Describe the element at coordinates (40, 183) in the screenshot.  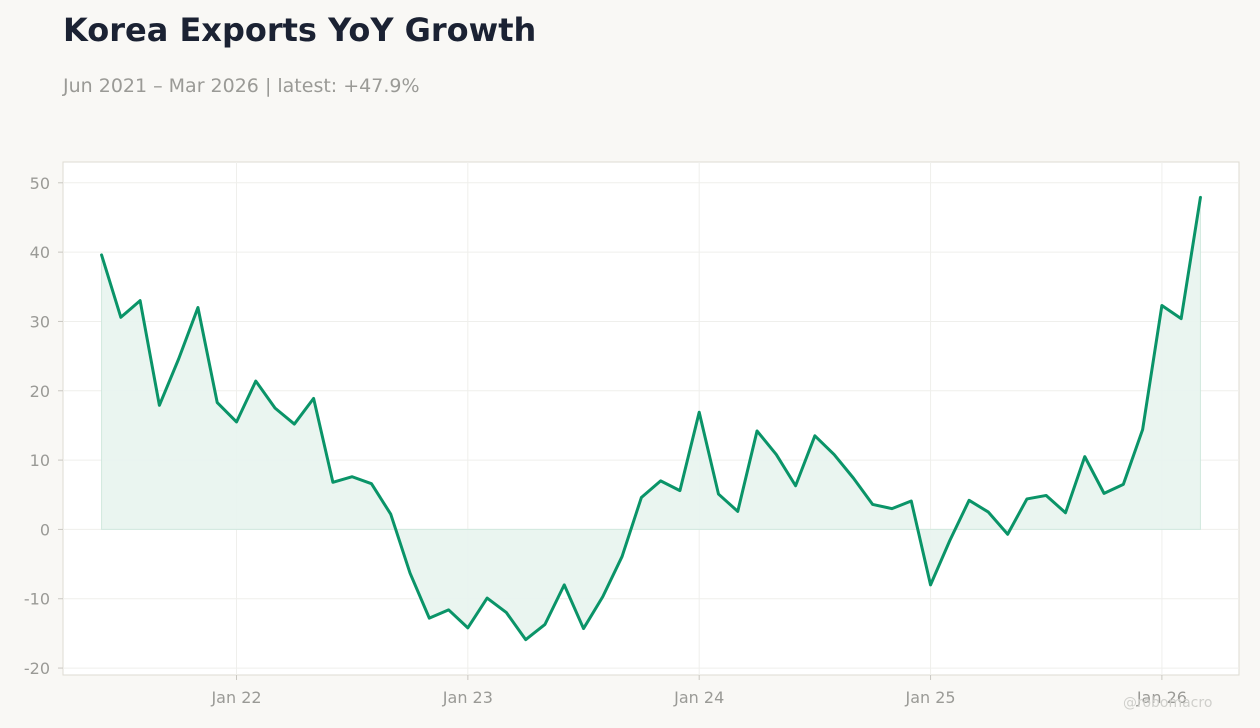
I see `y-tick-label: 50` at that location.